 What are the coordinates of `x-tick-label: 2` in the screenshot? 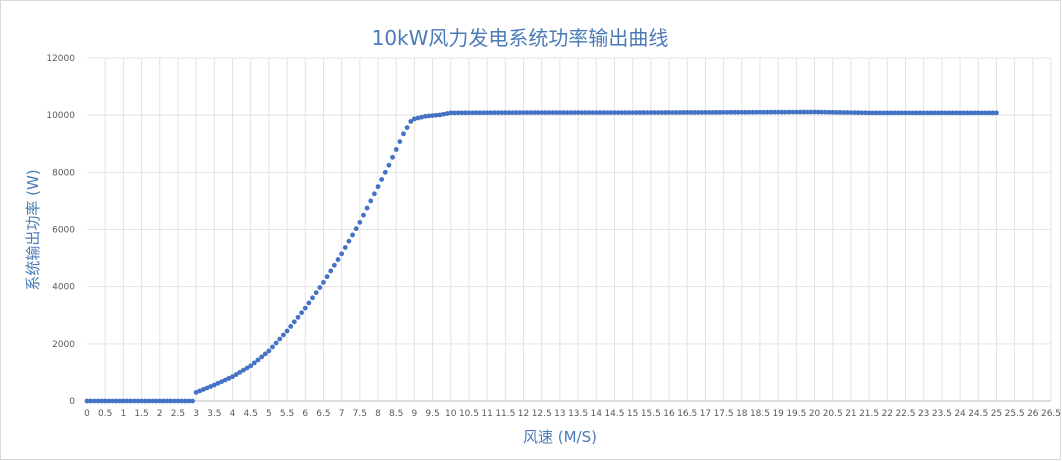 It's located at (160, 414).